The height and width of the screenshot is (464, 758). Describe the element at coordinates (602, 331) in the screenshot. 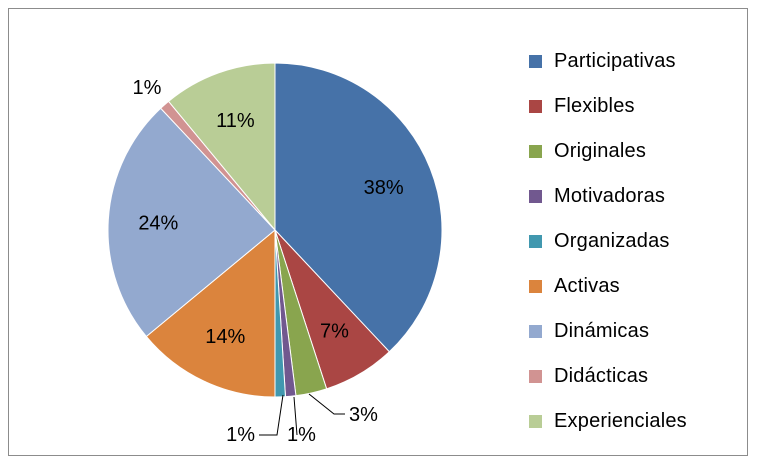

I see `legend-label: Dinámicas` at that location.